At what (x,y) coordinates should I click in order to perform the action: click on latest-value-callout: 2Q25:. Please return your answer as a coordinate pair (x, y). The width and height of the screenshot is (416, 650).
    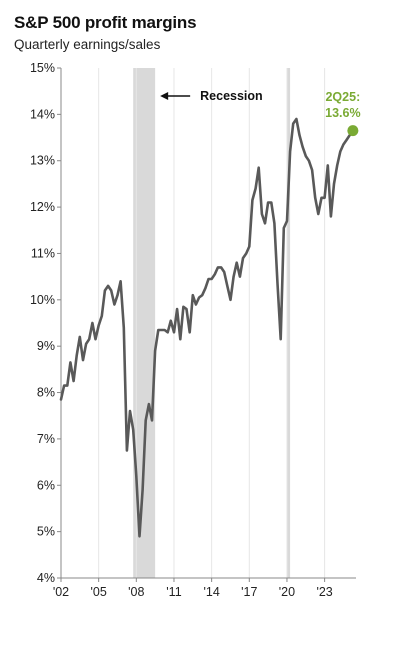
    Looking at the image, I should click on (342, 97).